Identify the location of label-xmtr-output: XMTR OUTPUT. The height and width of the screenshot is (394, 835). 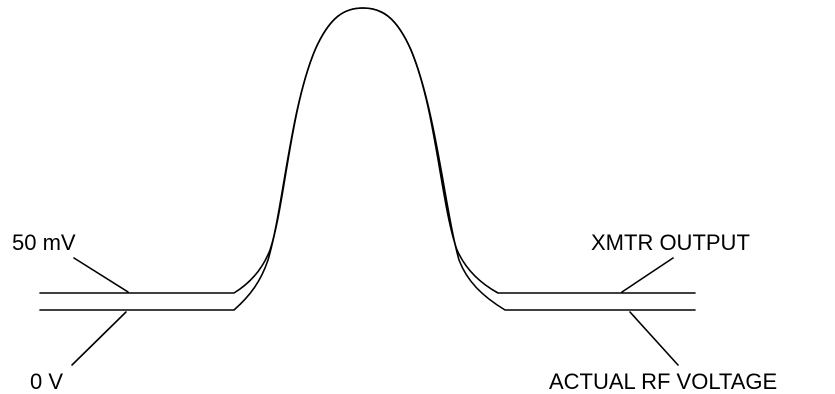
(670, 242).